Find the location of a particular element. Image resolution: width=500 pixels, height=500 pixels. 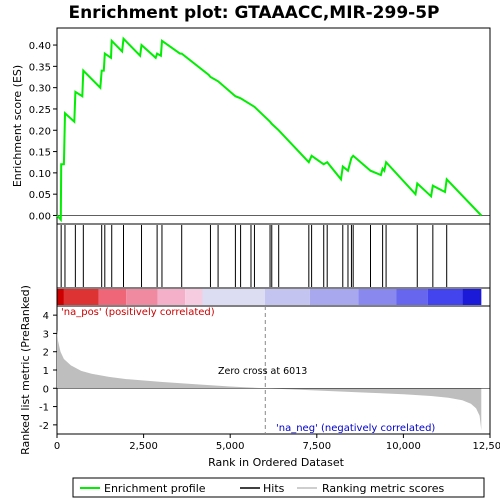

metric-y-tick-label: -1 is located at coordinates (44, 408).